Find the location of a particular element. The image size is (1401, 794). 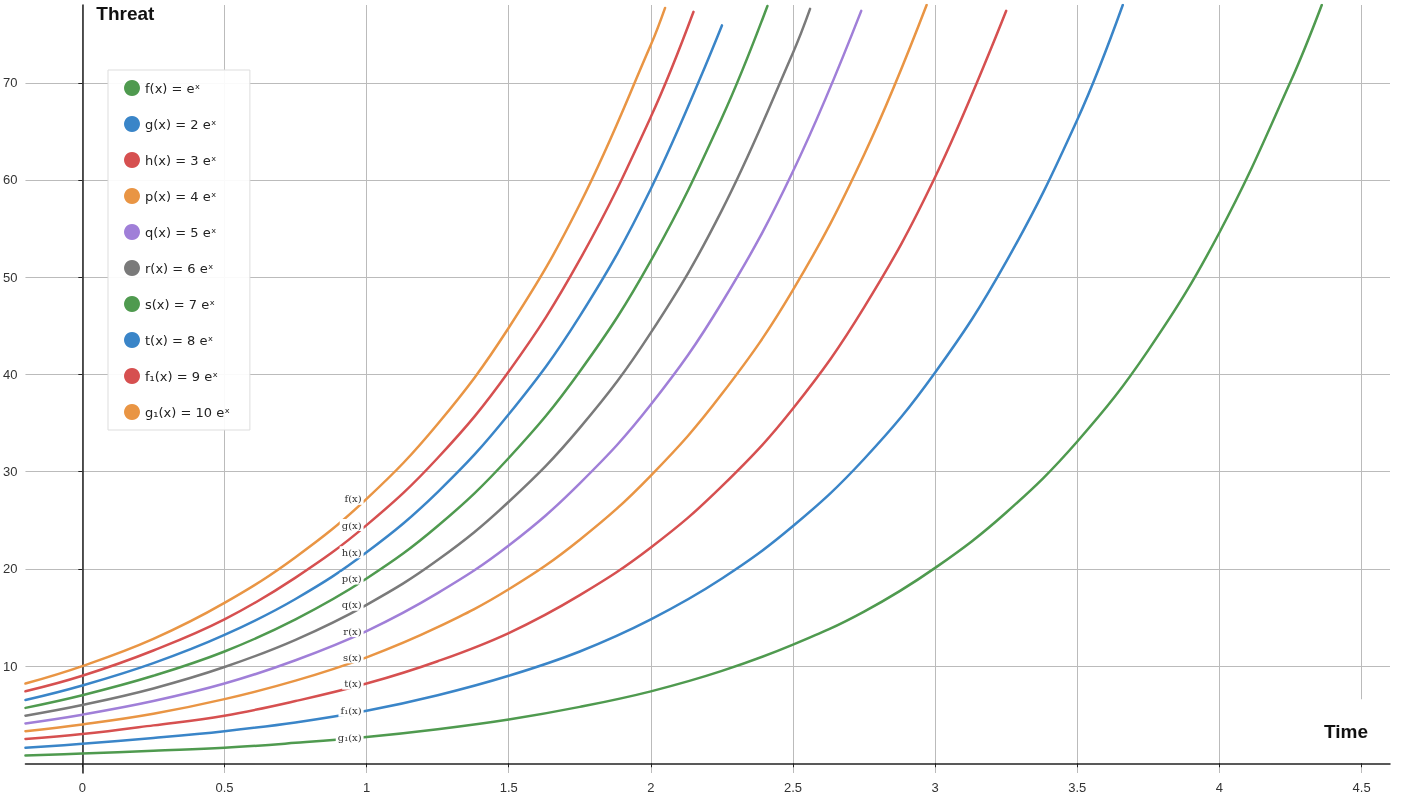

y-tick-label: 40 is located at coordinates (10, 374).